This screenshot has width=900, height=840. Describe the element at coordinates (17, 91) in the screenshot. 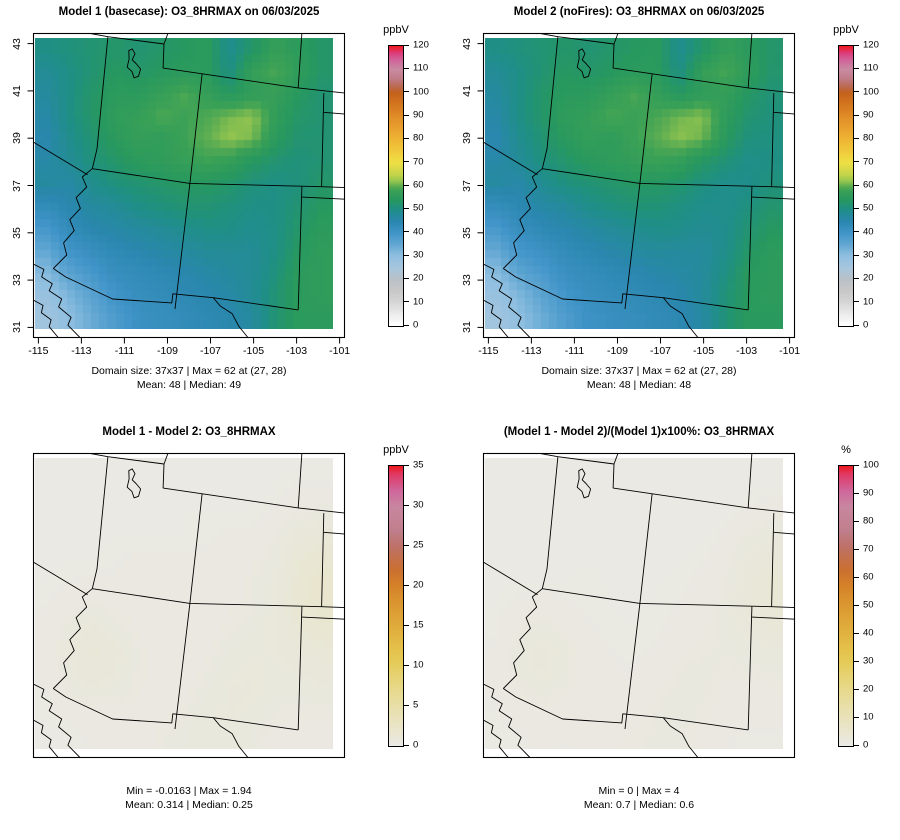

I see `y-axis-tick-label: 41` at that location.